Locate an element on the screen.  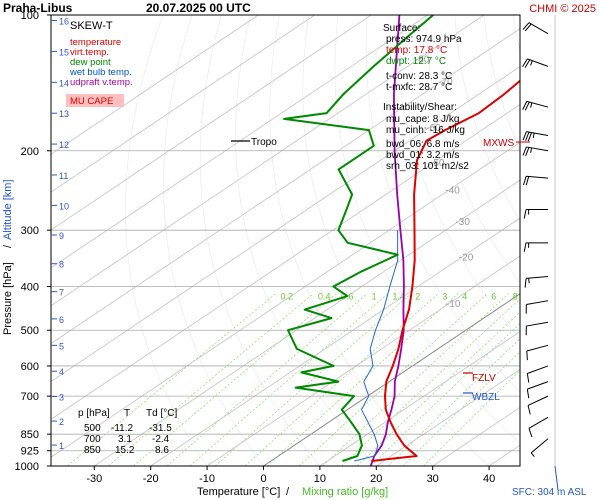
table-cell: 3.1 is located at coordinates (125, 439).